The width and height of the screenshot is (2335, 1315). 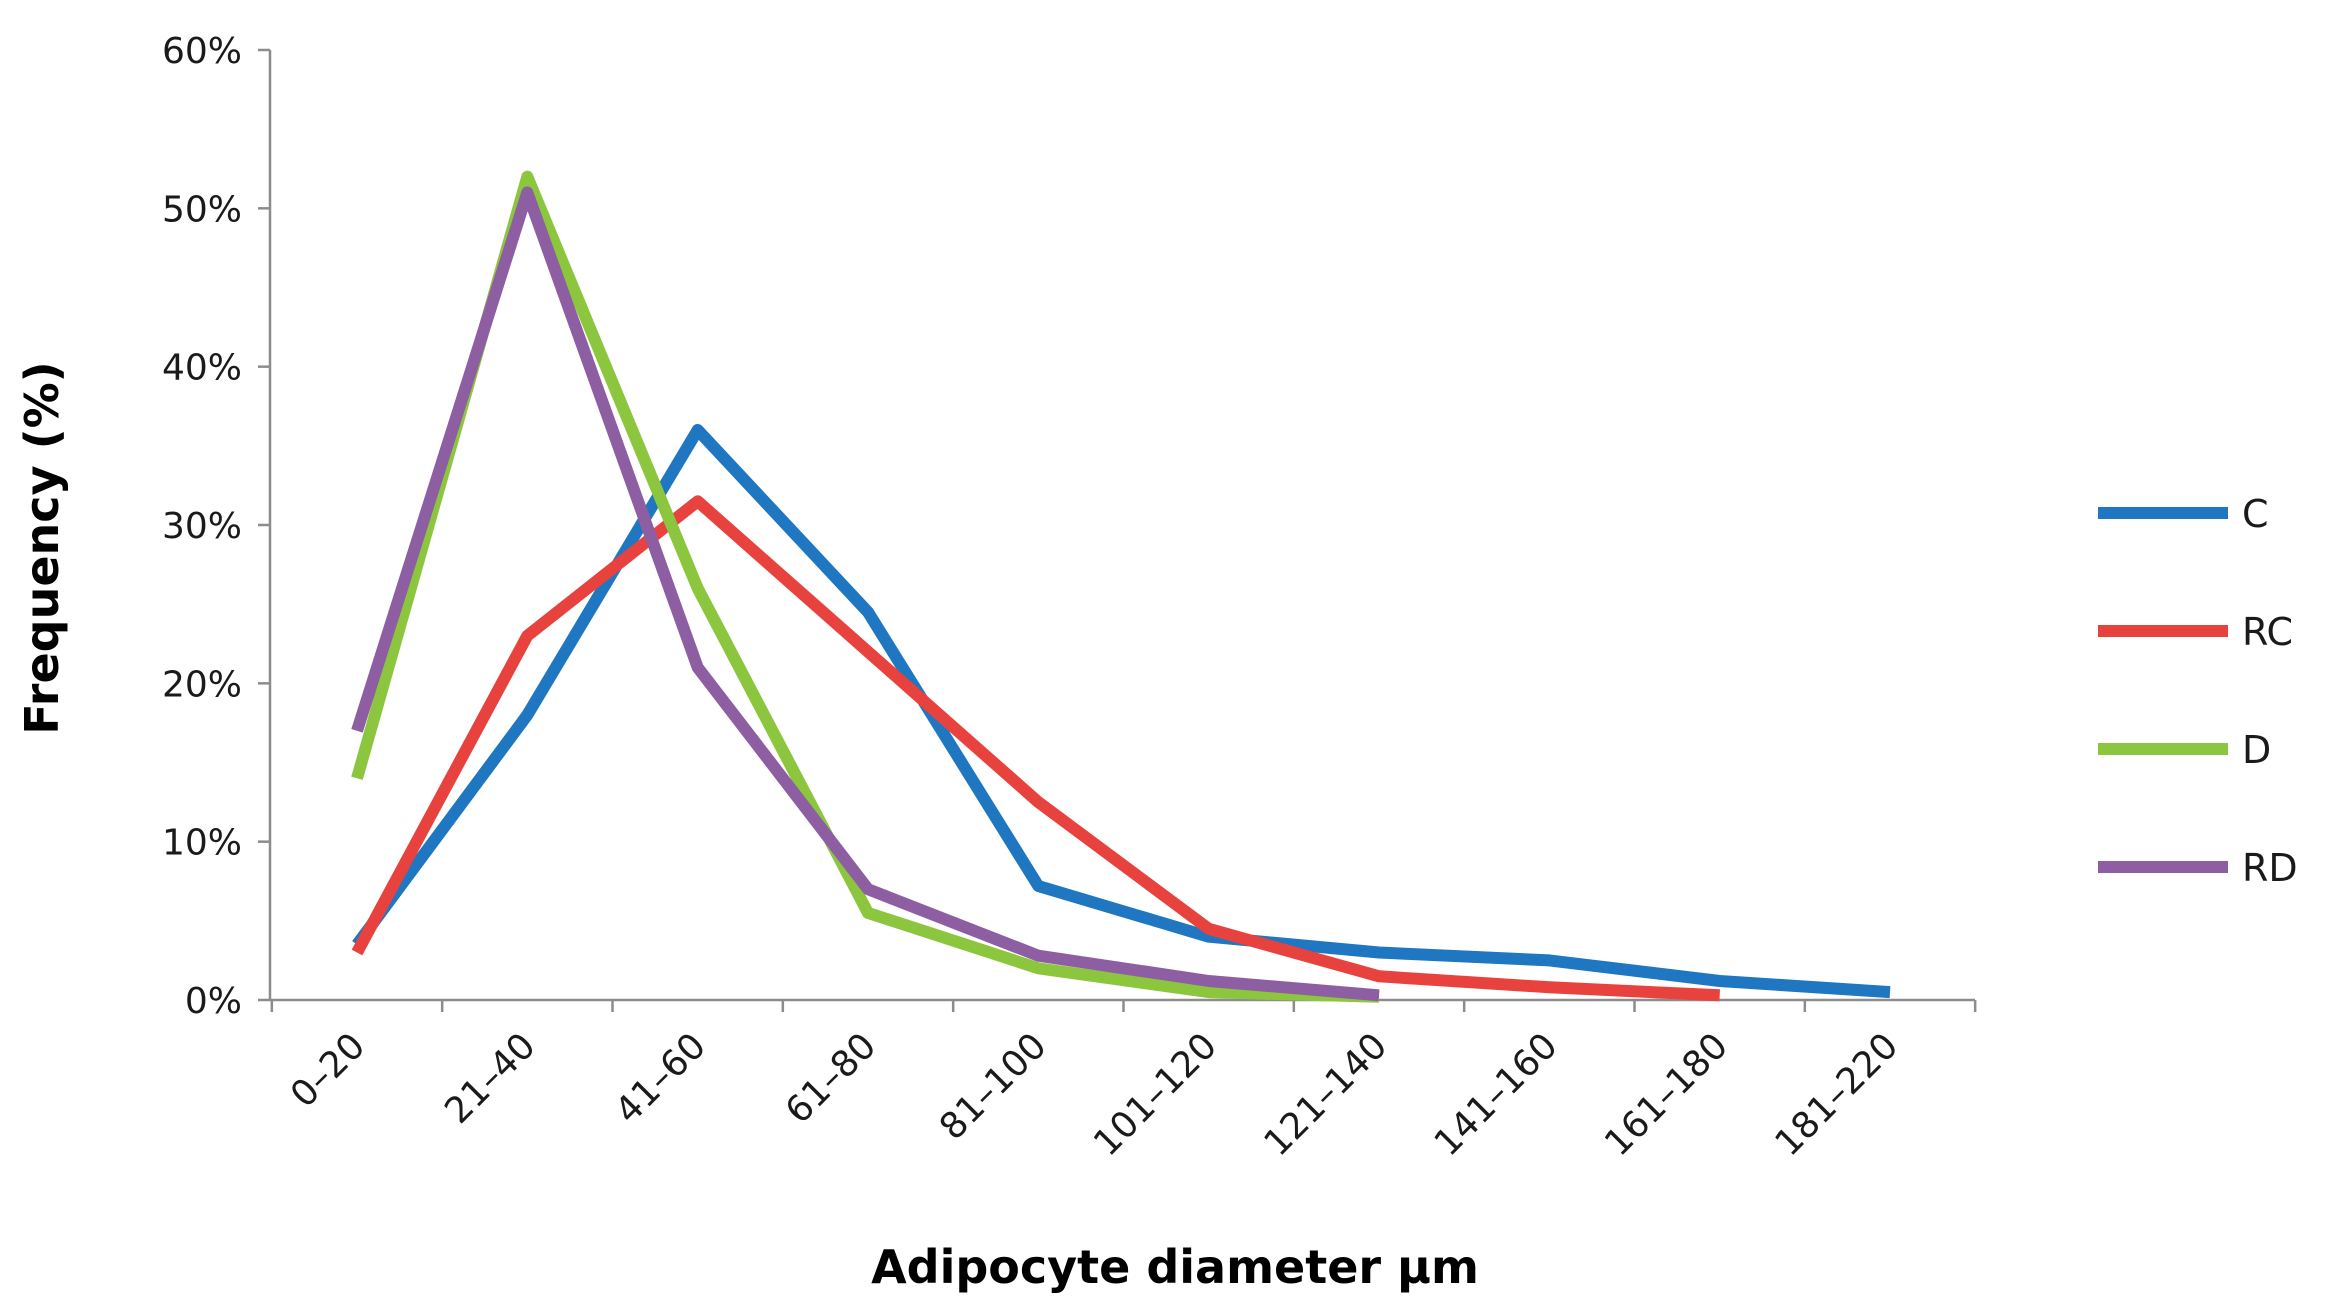 What do you see at coordinates (2198, 868) in the screenshot?
I see `legend-item-rd: RD` at bounding box center [2198, 868].